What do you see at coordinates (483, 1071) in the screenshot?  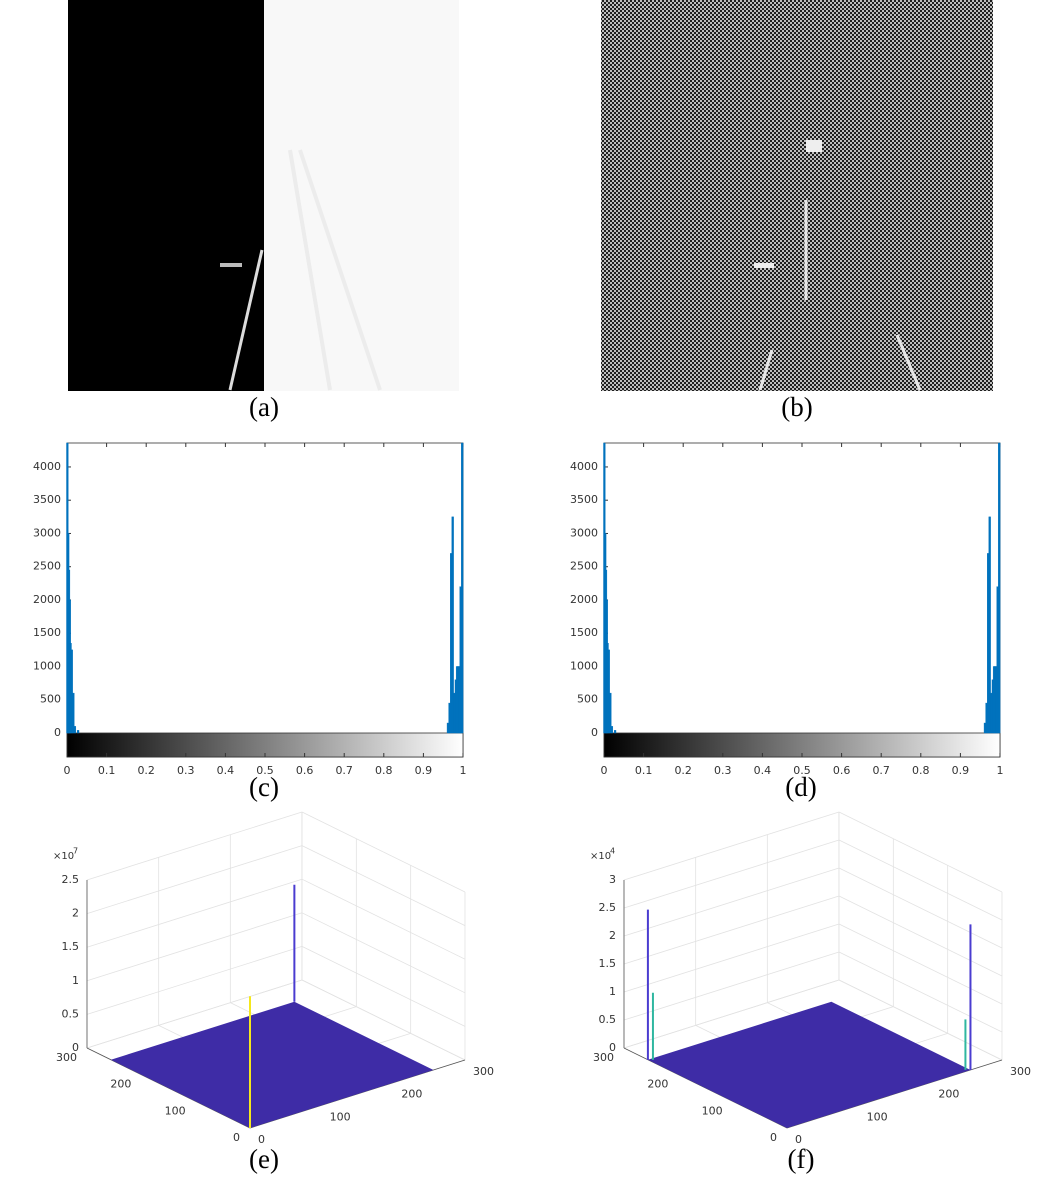 I see `x-tick-label: 300` at bounding box center [483, 1071].